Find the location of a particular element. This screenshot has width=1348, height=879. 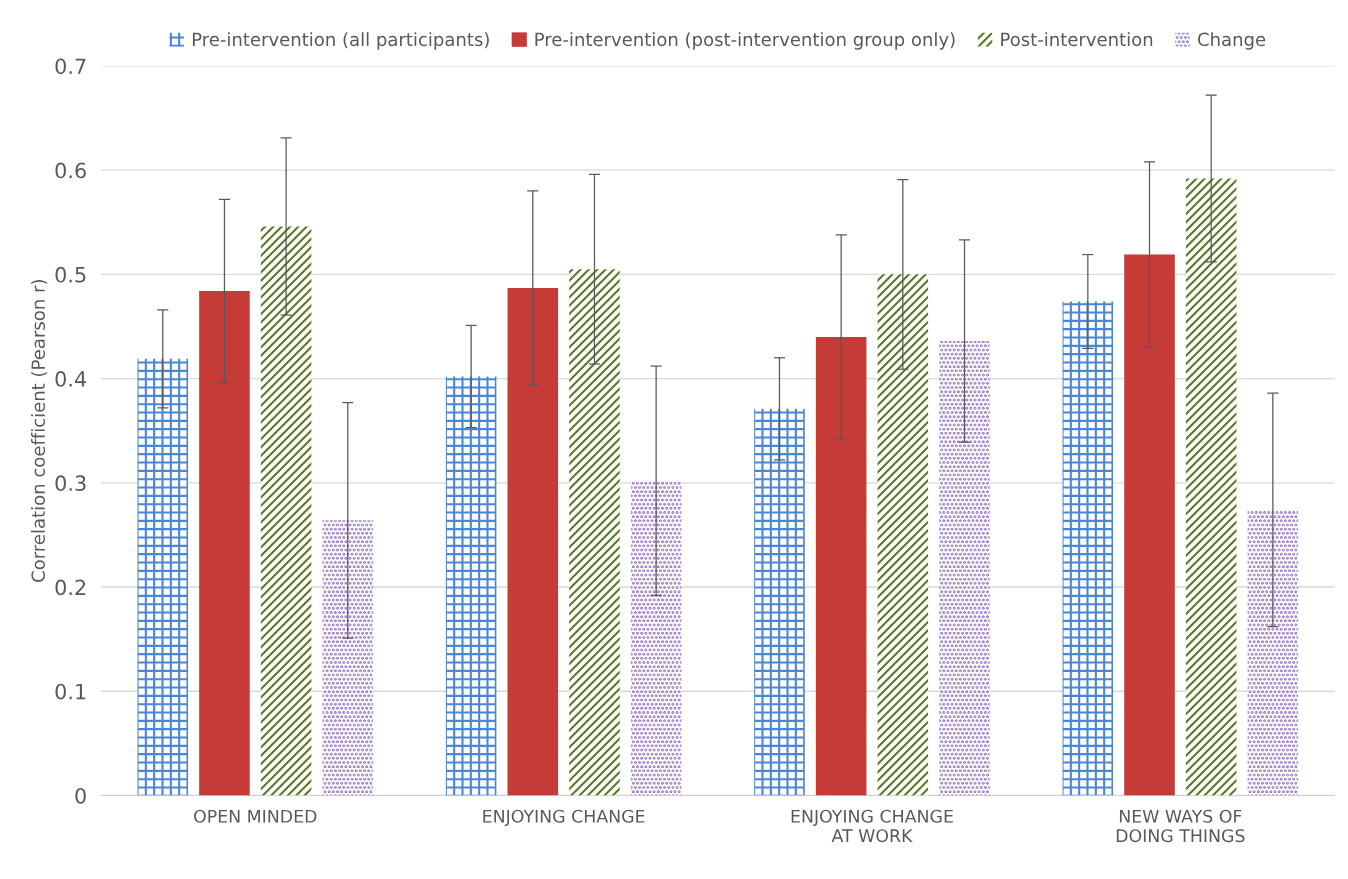

legend-label: Change is located at coordinates (1232, 41).